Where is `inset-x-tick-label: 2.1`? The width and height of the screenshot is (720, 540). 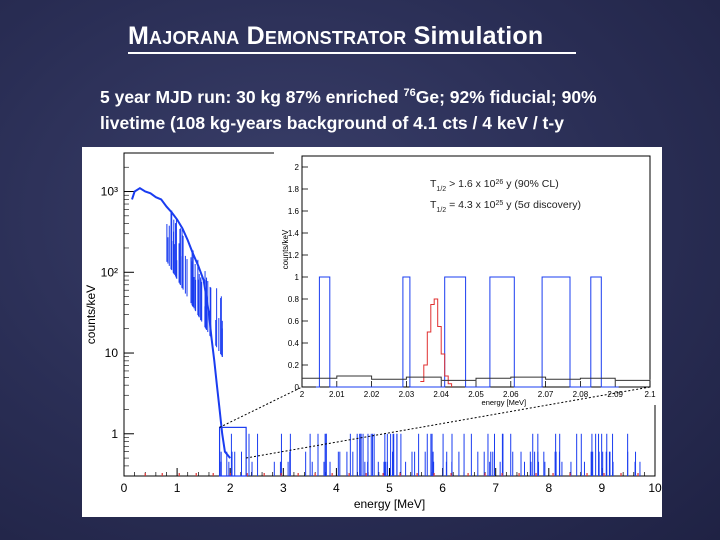
inset-x-tick-label: 2.1 is located at coordinates (650, 394).